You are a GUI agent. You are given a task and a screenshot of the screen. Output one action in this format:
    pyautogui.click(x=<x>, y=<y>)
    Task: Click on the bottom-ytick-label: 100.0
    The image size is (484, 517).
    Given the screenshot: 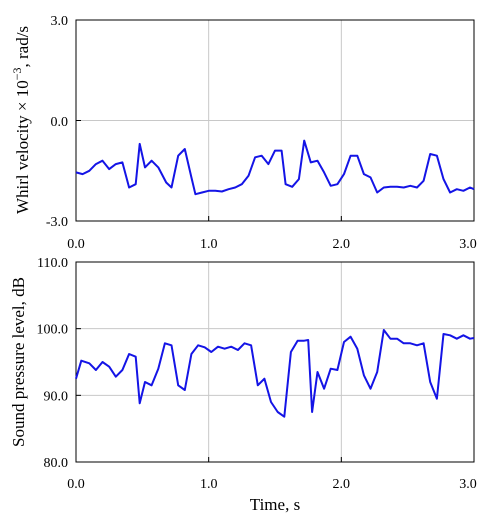 What is the action you would take?
    pyautogui.click(x=53, y=330)
    